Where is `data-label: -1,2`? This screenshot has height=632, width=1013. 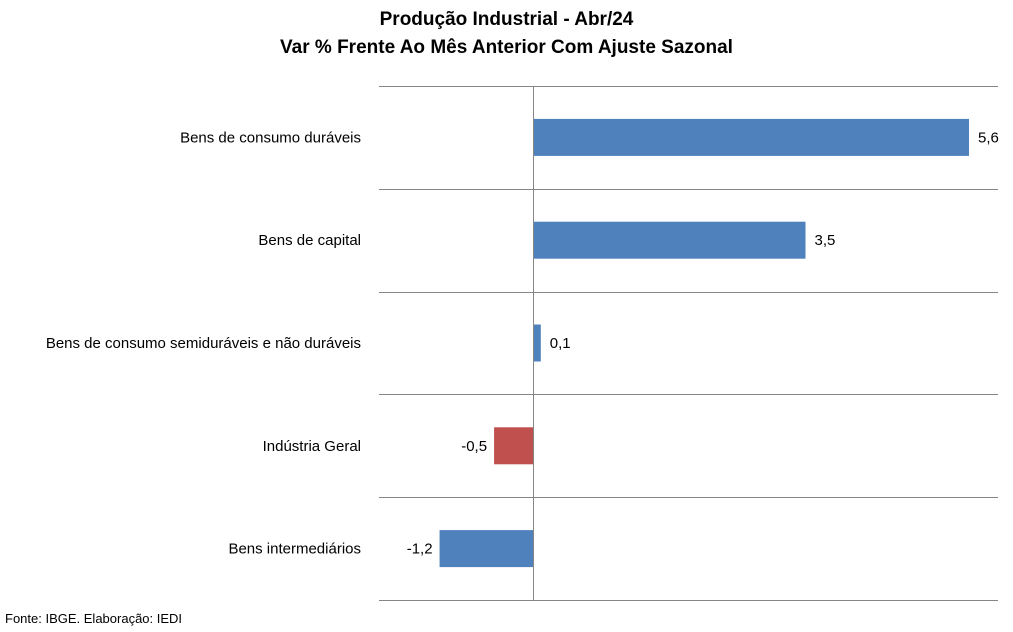 data-label: -1,2 is located at coordinates (420, 549).